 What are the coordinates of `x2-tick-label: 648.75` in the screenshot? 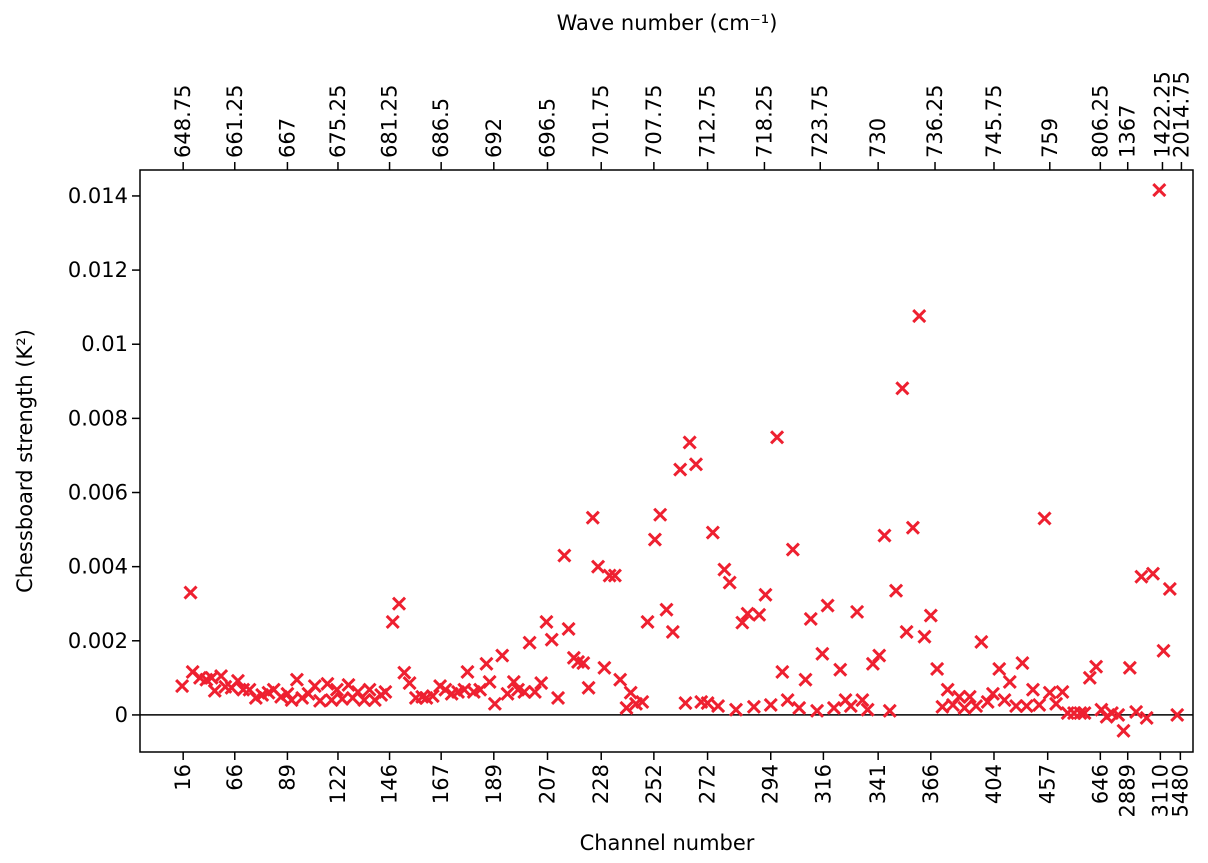 It's located at (183, 121).